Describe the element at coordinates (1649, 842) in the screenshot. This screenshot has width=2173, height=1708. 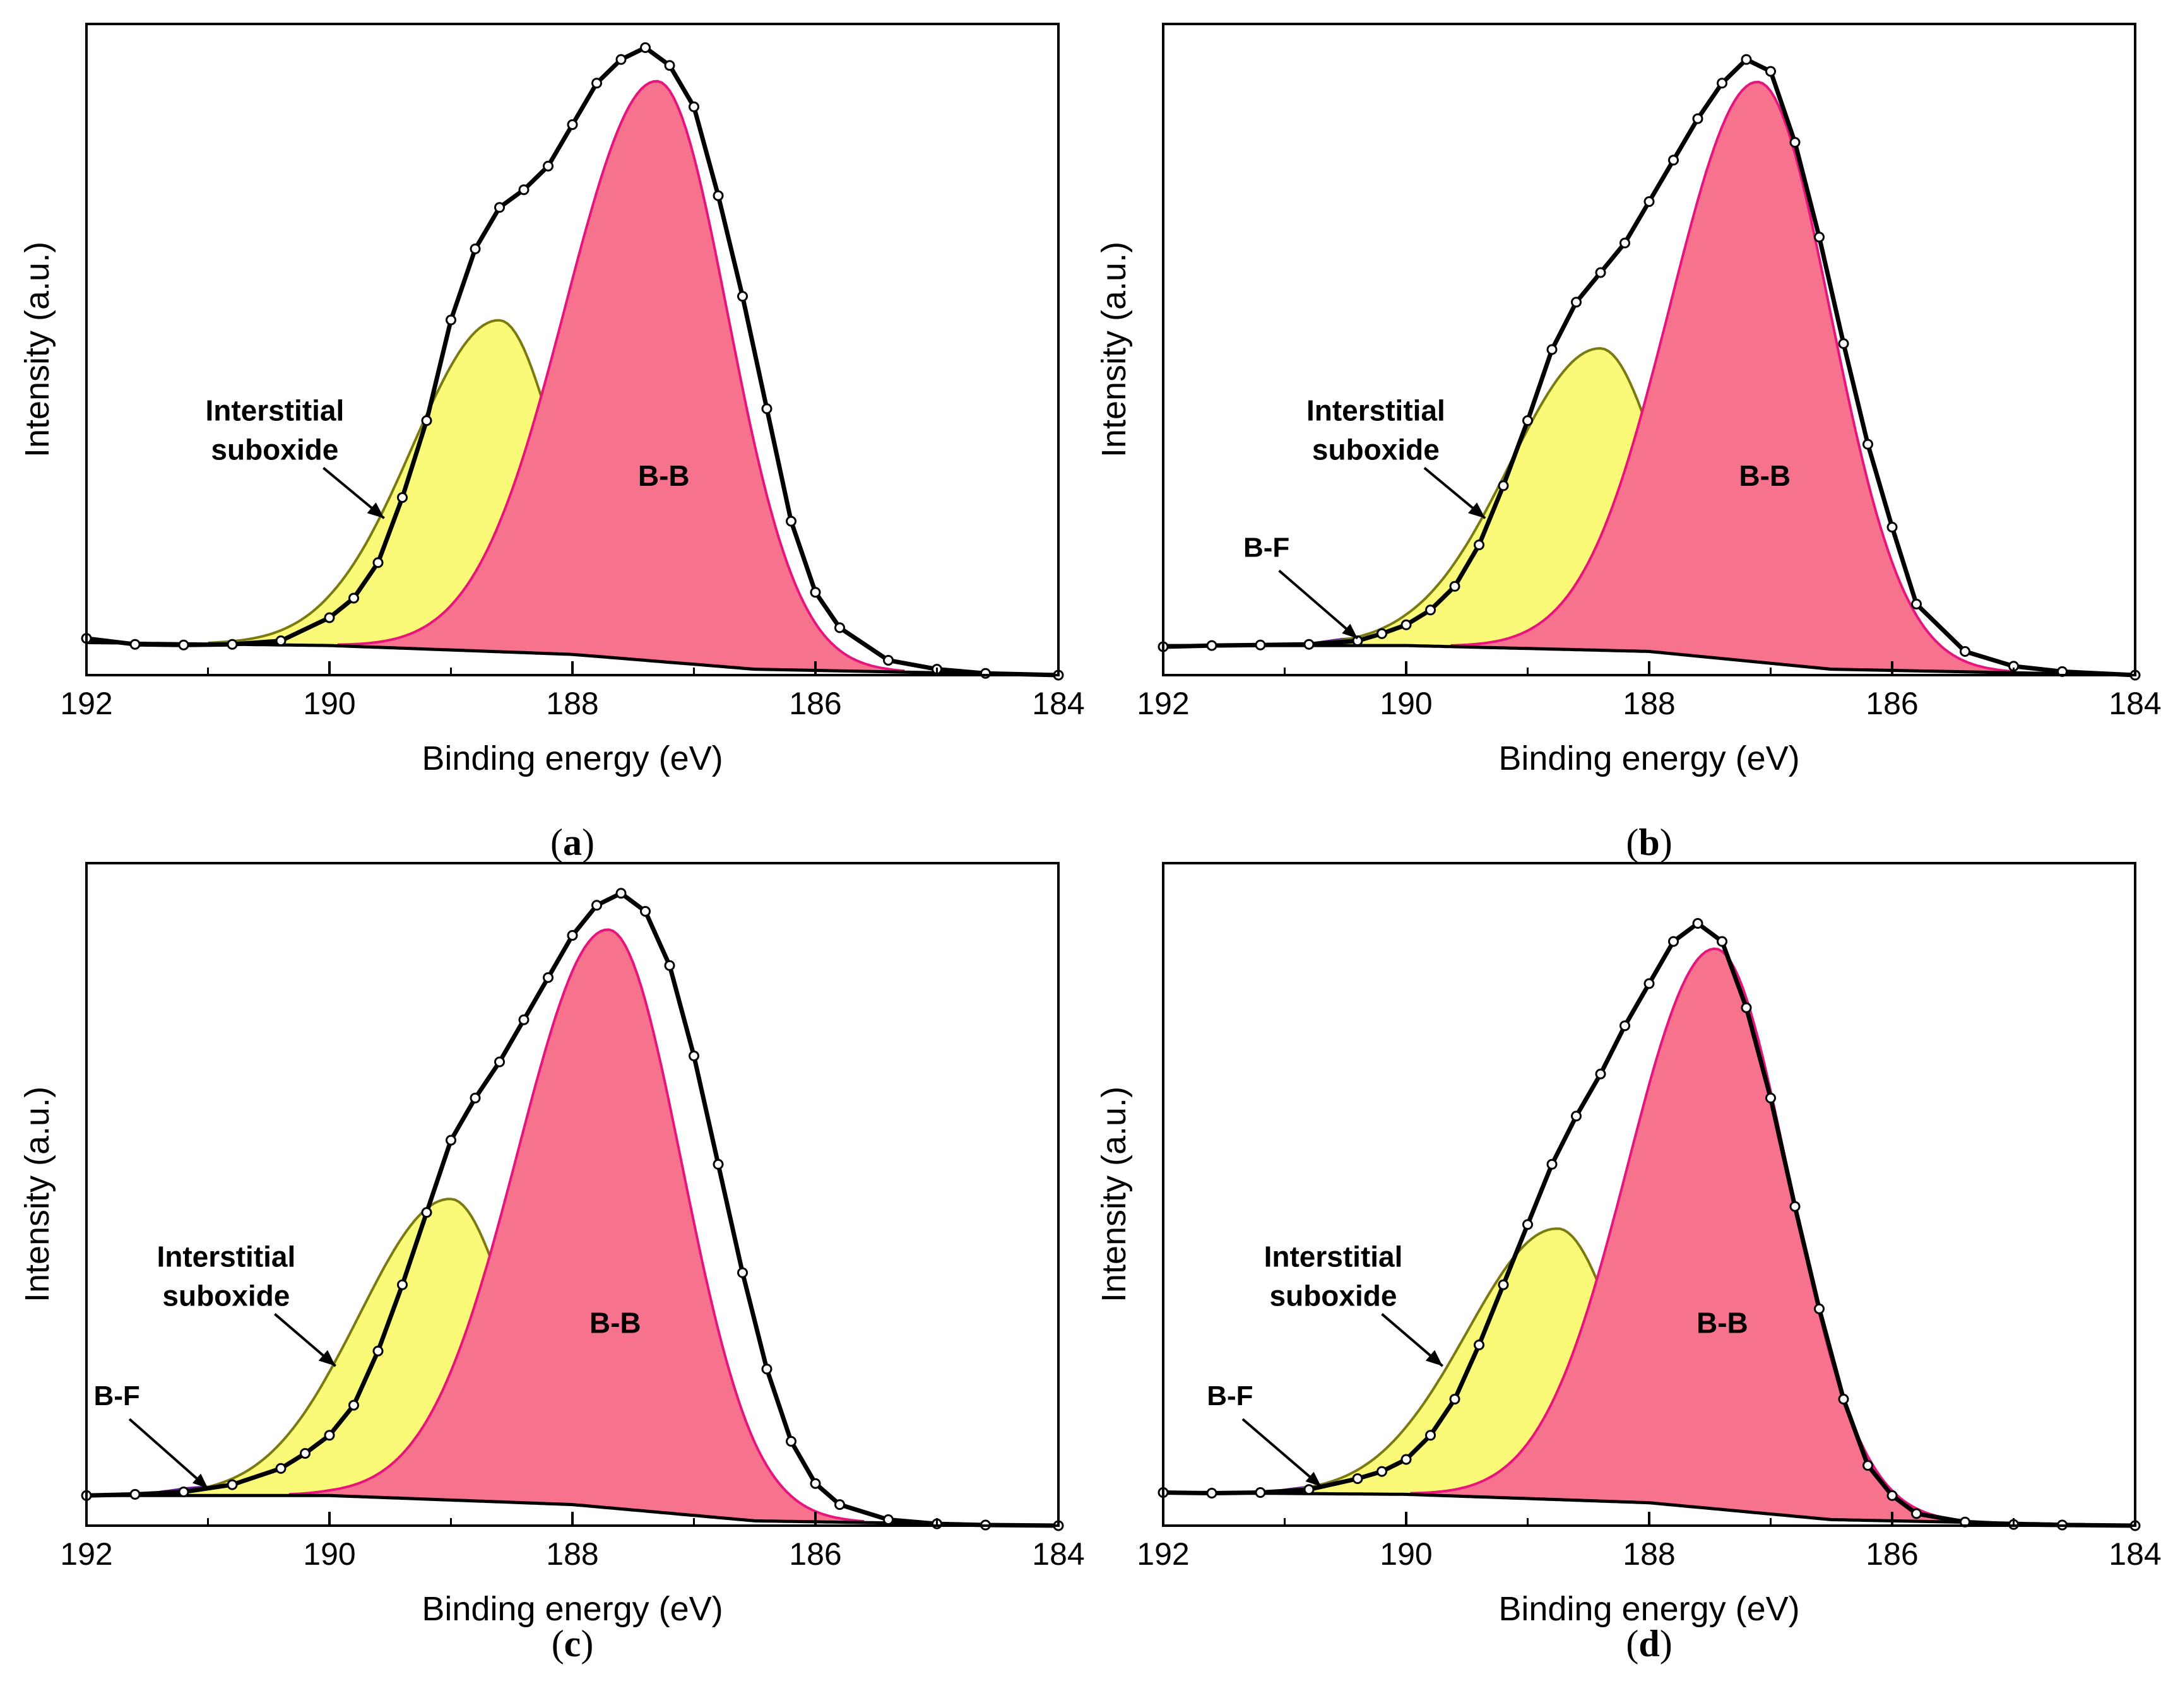
I see `panel-caption: (b)` at that location.